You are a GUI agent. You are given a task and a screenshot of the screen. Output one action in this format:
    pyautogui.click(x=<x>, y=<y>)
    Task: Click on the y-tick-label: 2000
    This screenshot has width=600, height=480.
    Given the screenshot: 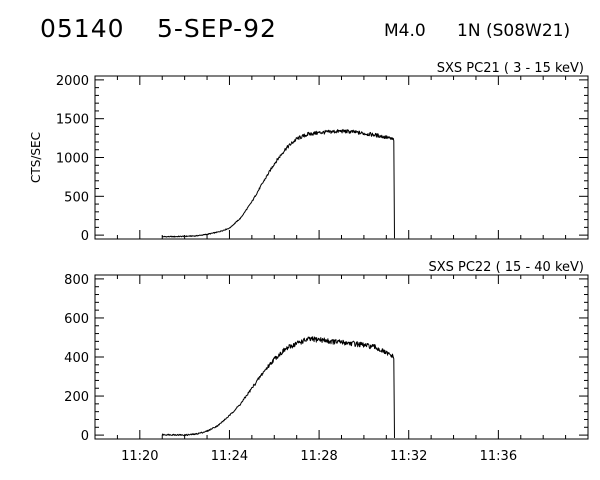 What is the action you would take?
    pyautogui.click(x=72, y=81)
    